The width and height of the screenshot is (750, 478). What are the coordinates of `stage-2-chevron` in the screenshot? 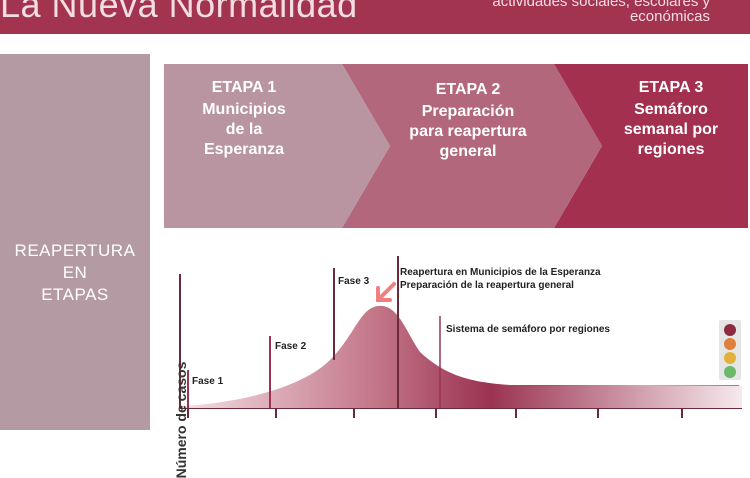 It's located at (472, 146).